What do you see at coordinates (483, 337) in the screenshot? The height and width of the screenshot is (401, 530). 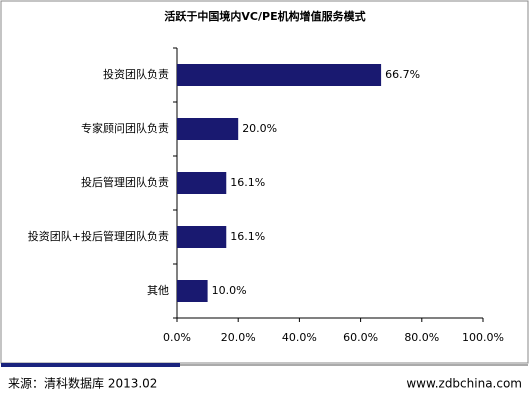 I see `x-tick-label: 100.0%` at bounding box center [483, 337].